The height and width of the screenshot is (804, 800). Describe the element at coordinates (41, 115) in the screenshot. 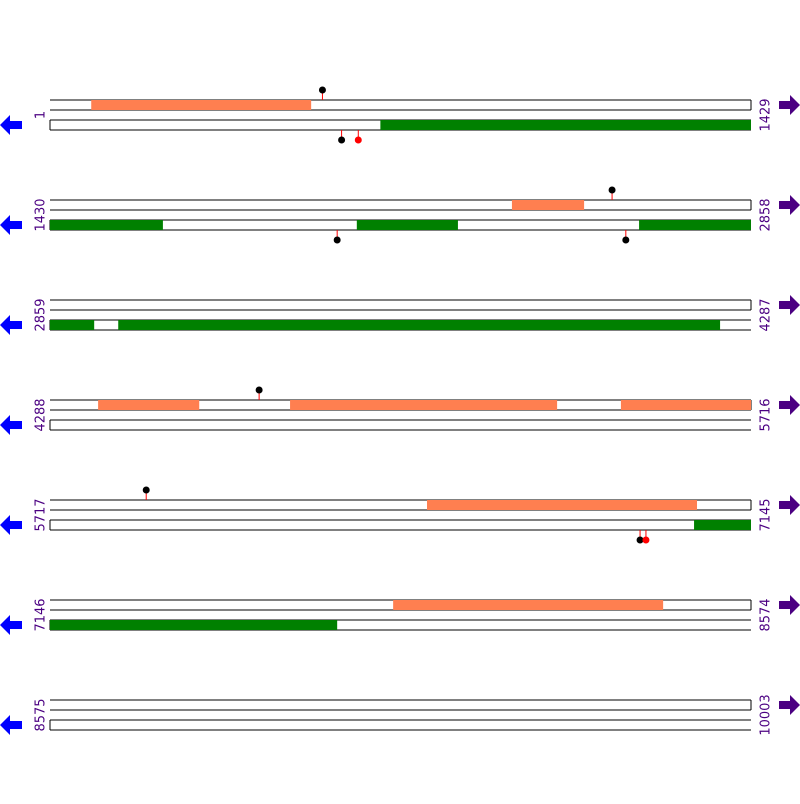

I see `start-label: 1` at that location.